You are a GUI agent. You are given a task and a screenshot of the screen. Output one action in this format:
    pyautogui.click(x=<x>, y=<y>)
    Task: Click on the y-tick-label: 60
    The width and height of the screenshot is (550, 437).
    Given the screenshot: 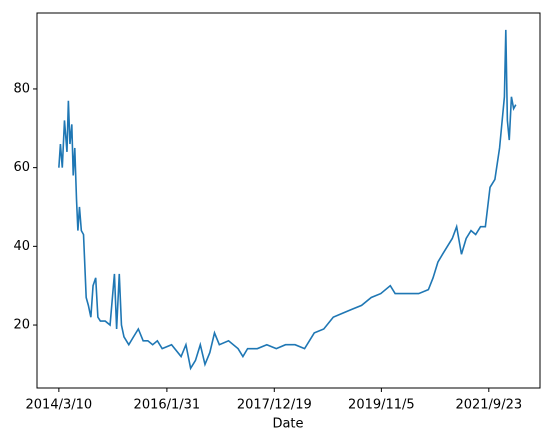 What is the action you would take?
    pyautogui.click(x=21, y=167)
    